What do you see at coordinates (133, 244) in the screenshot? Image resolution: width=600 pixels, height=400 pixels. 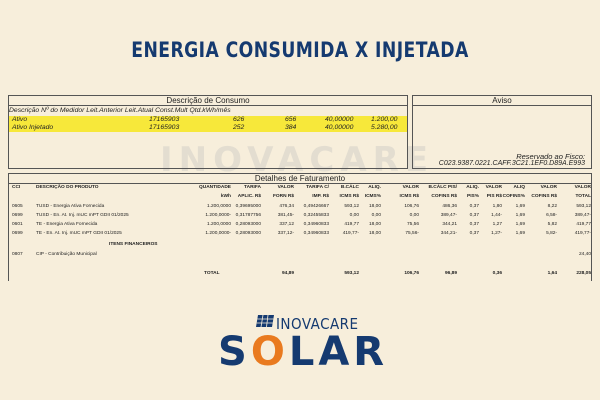 I see `table-cell: ITENS FINANCEIROS` at bounding box center [133, 244].